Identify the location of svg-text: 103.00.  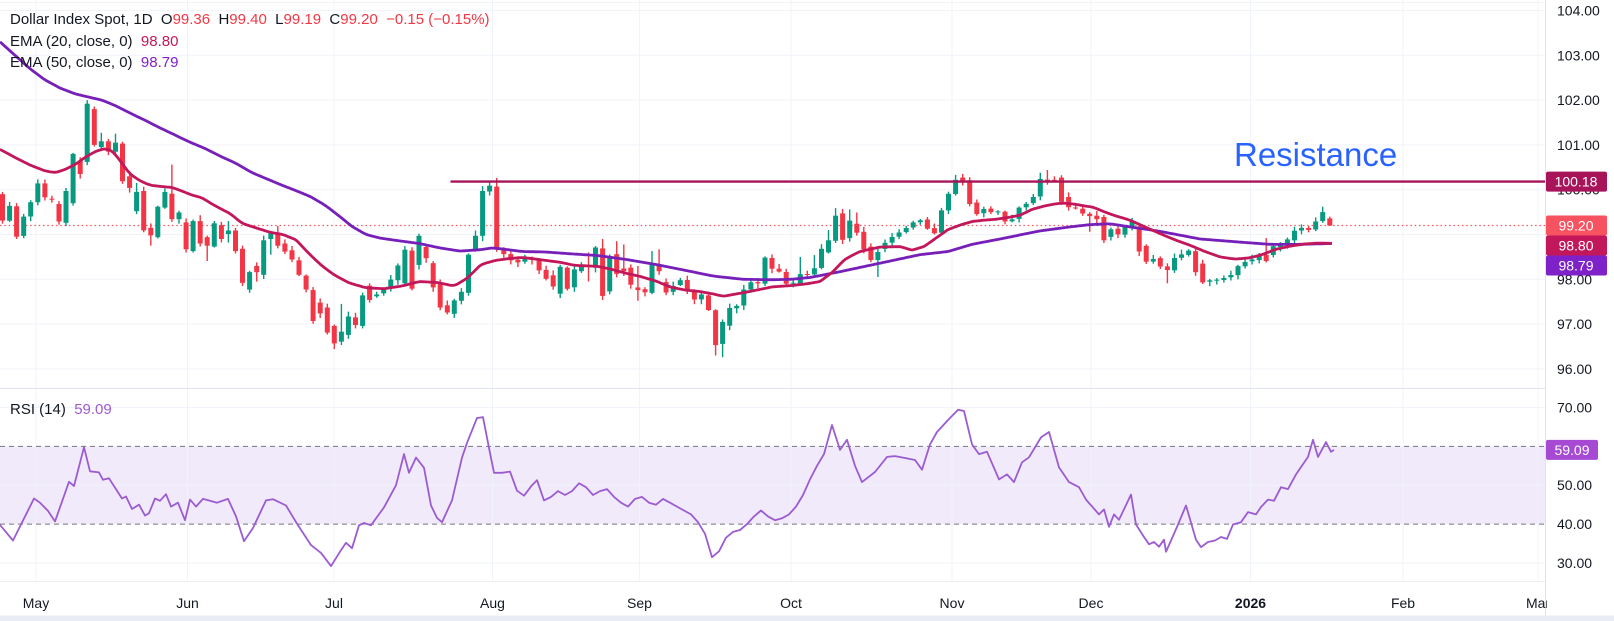
(1578, 55).